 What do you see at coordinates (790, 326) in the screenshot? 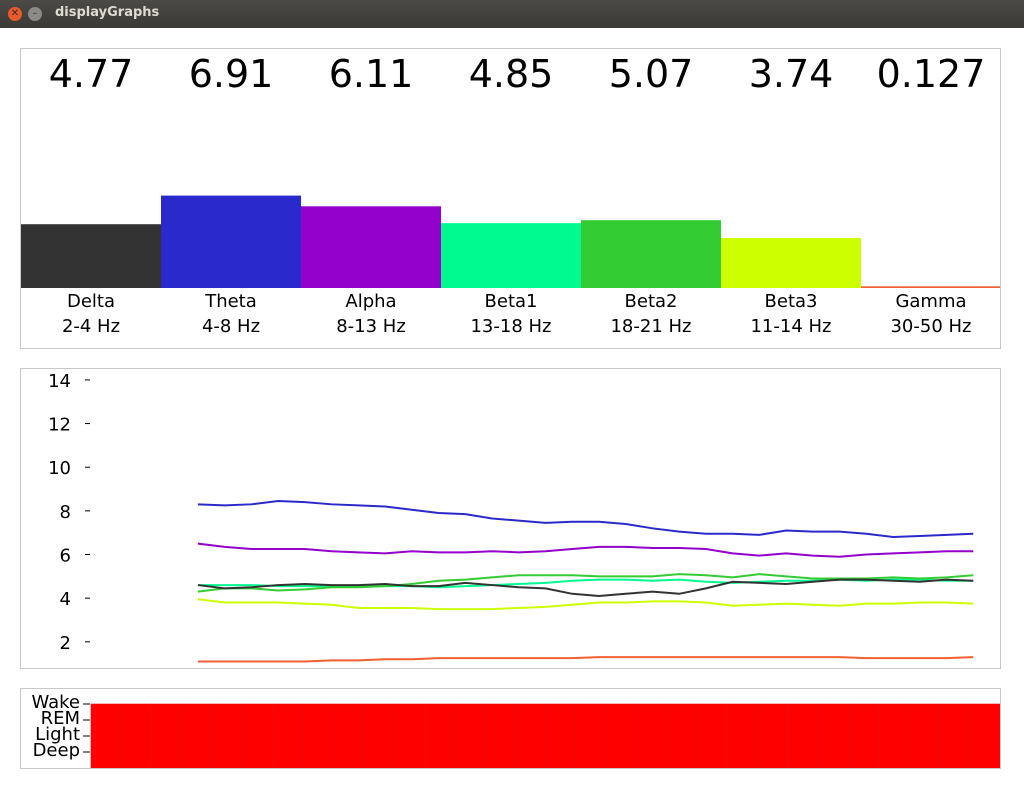
I see `band-range-beta3: 11-14 Hz` at bounding box center [790, 326].